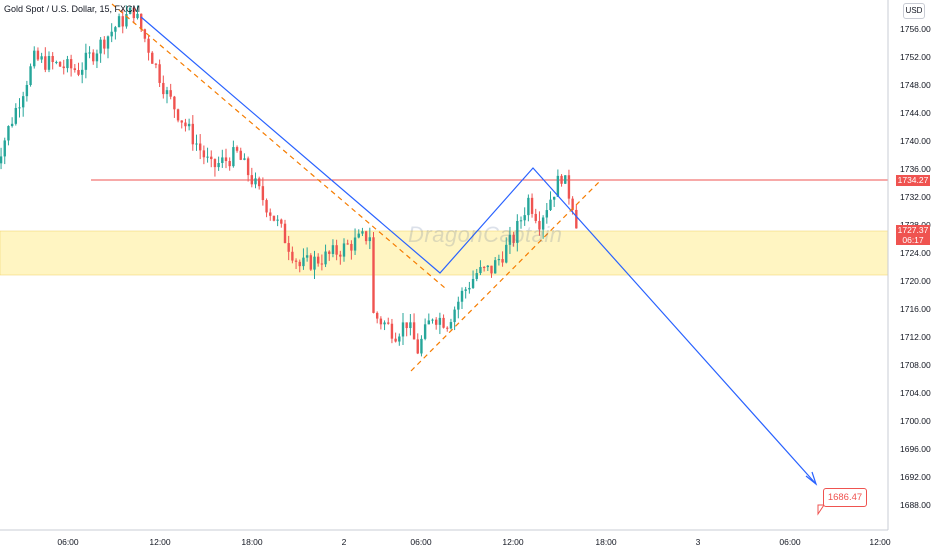 The width and height of the screenshot is (932, 550). What do you see at coordinates (606, 542) in the screenshot?
I see `x-tick-label: 18:00` at bounding box center [606, 542].